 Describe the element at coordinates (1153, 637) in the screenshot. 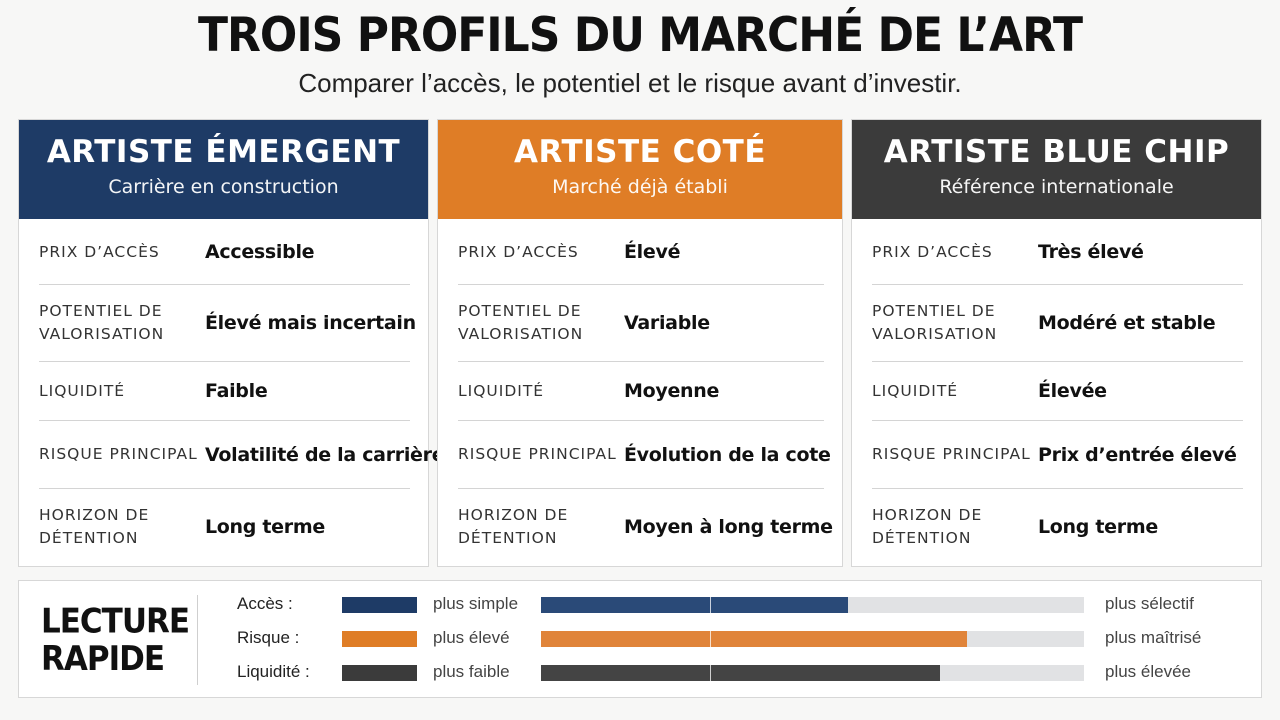

I see `summary-right-text: plus maîtrisé` at that location.